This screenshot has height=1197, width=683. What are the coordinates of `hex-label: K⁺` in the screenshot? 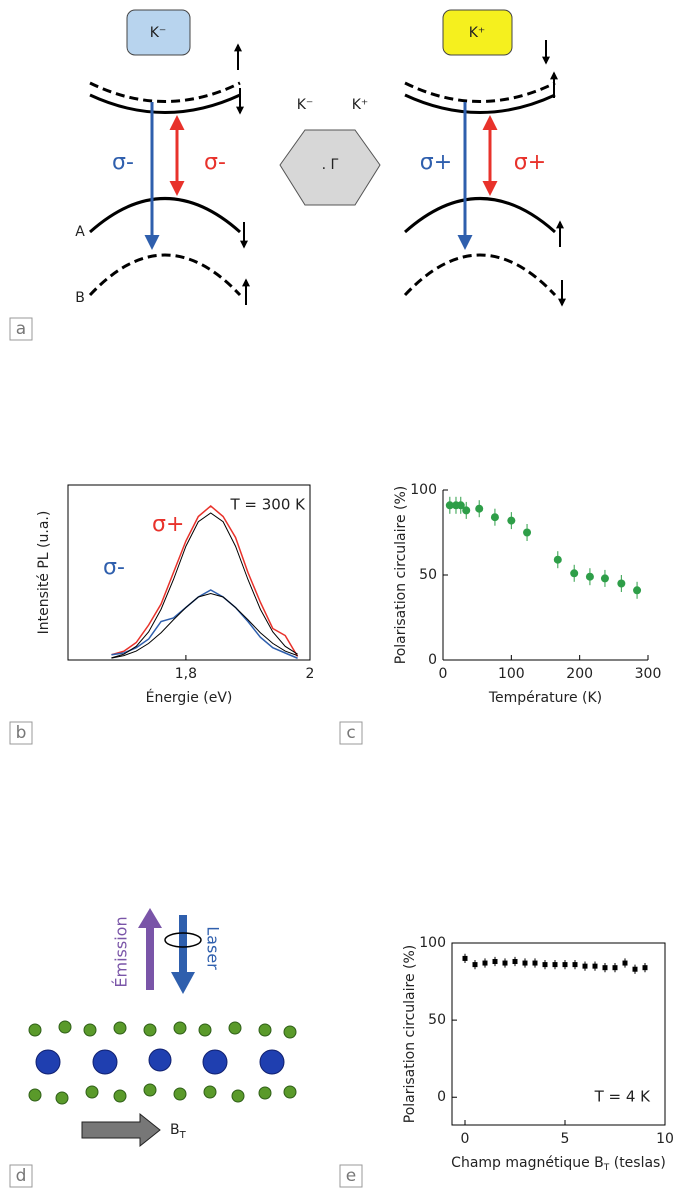 It's located at (360, 105).